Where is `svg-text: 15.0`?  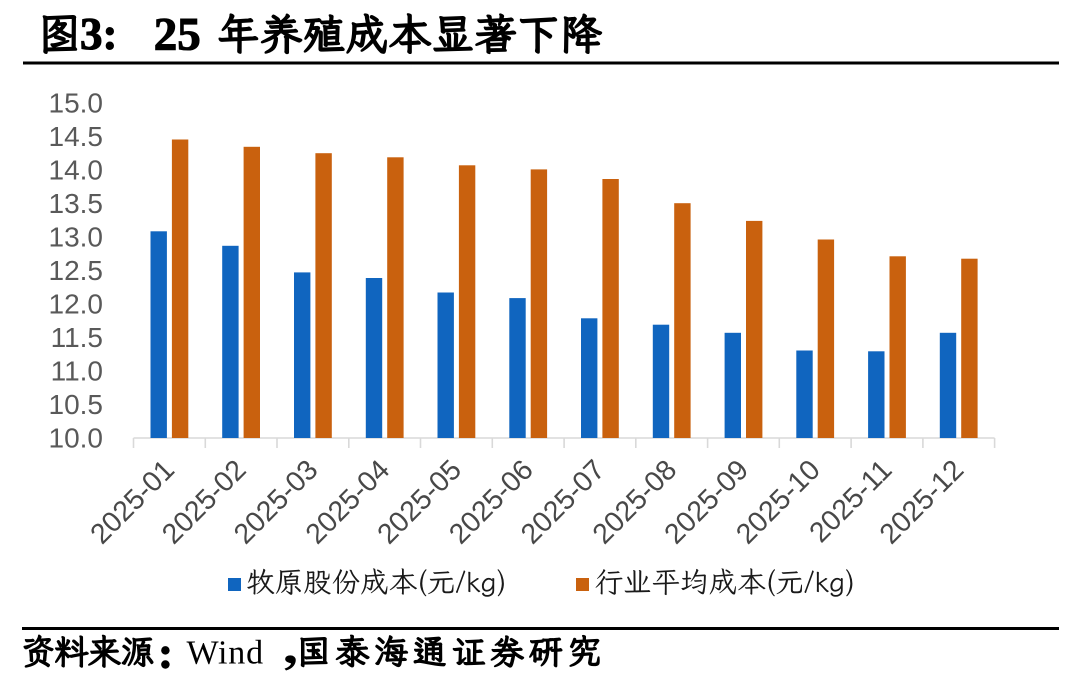 svg-text: 15.0 is located at coordinates (76, 103).